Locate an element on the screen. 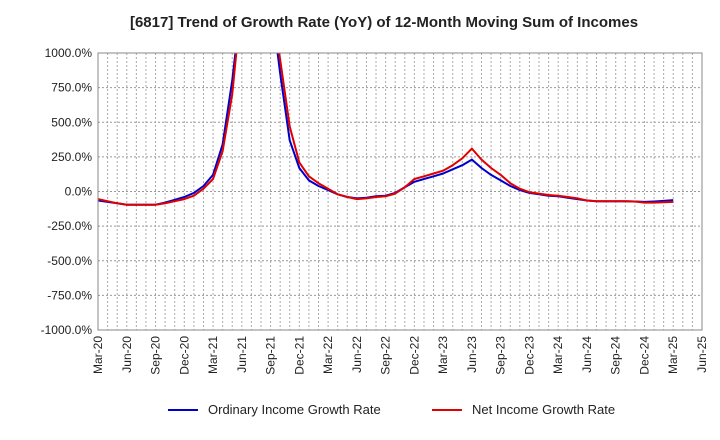  x-tick-label: Sep-20 is located at coordinates (156, 355).